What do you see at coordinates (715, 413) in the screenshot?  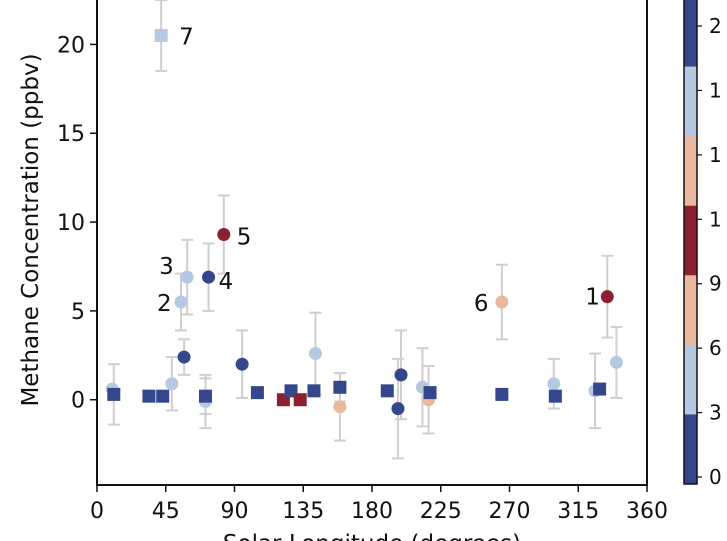 I see `colorbar-label: 3` at bounding box center [715, 413].